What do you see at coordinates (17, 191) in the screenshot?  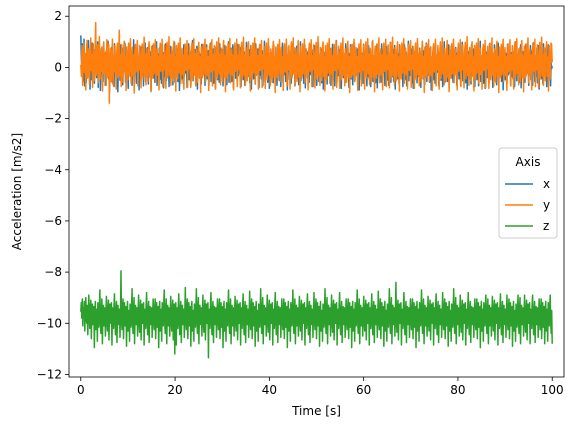 I see `y-axis-label: Acceleration [m/s2]` at bounding box center [17, 191].